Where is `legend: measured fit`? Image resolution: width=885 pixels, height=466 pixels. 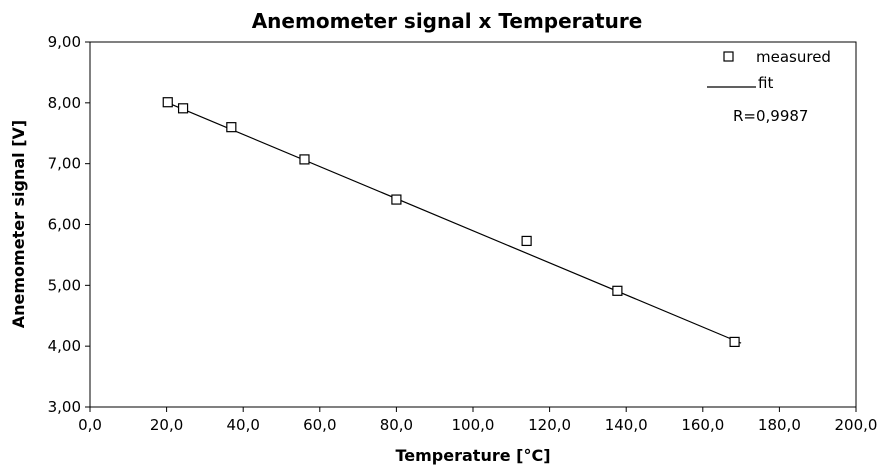 legend: measured fit is located at coordinates (769, 70).